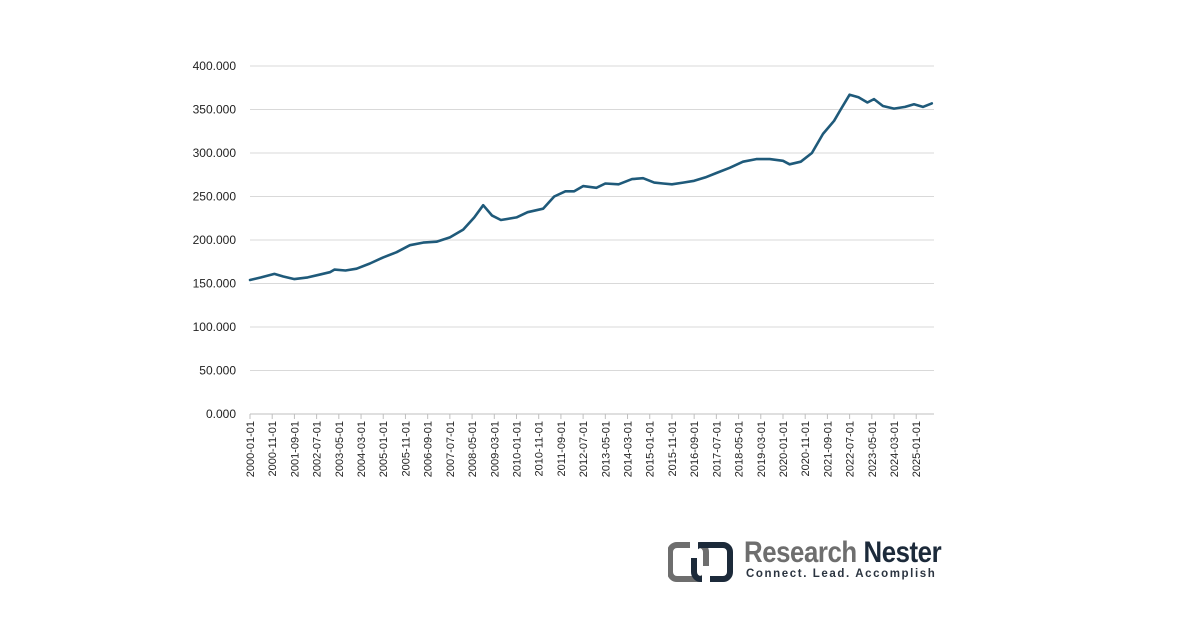 Image resolution: width=1200 pixels, height=628 pixels. I want to click on x-tick-label: 2011-09-01, so click(562, 448).